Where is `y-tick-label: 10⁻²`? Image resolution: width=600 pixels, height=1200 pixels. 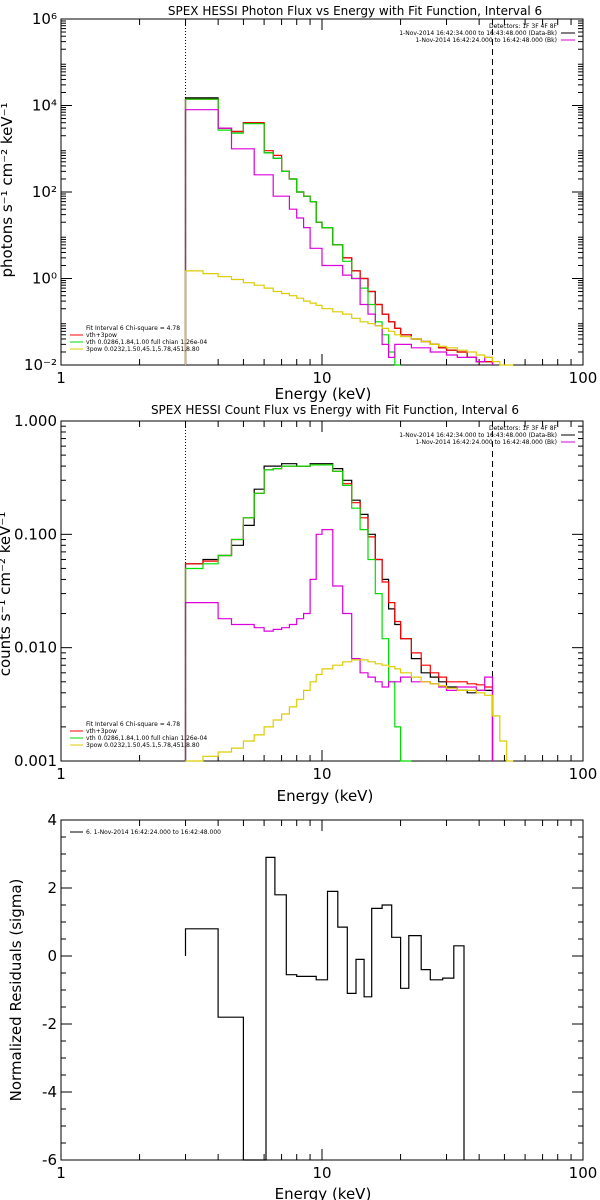
y-tick-label: 10⁻² is located at coordinates (40, 365).